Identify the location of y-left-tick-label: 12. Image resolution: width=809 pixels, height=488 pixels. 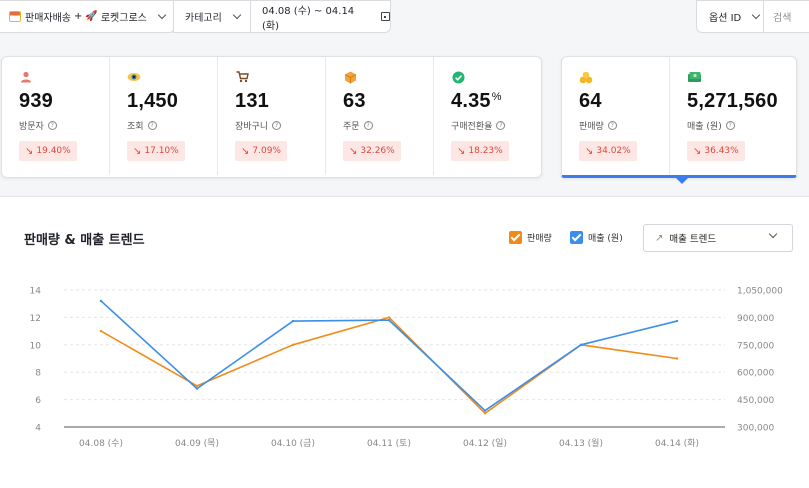
(35, 319).